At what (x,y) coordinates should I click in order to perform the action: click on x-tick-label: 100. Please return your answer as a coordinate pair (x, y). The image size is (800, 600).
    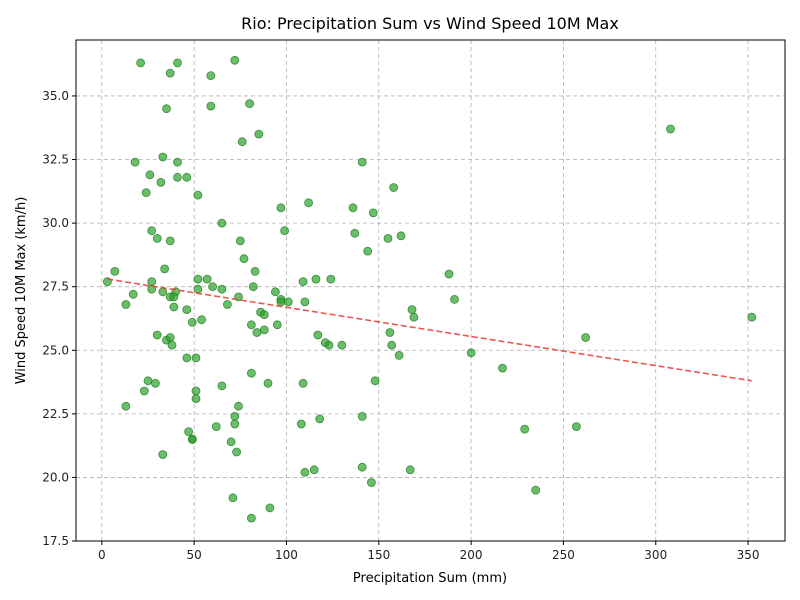
    Looking at the image, I should click on (286, 555).